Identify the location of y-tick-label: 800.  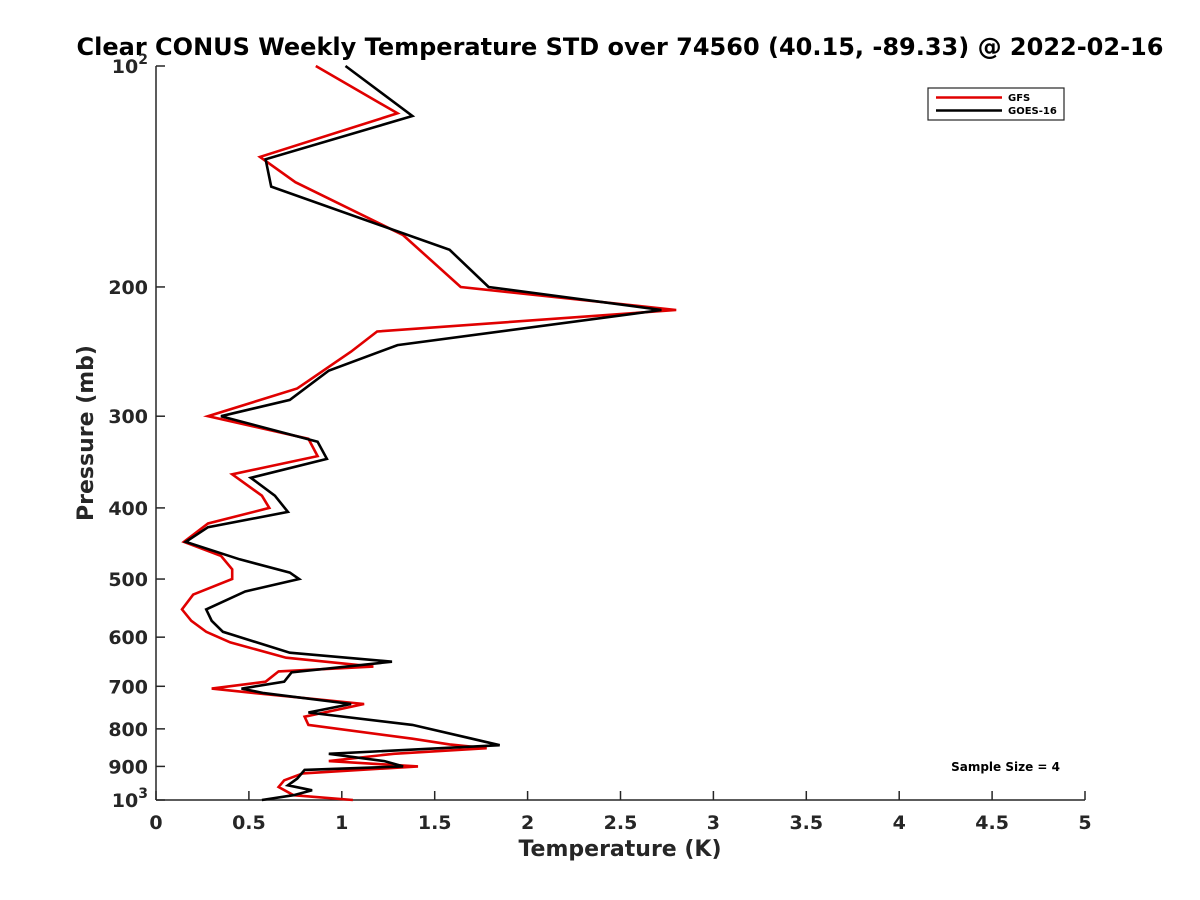
(128, 730).